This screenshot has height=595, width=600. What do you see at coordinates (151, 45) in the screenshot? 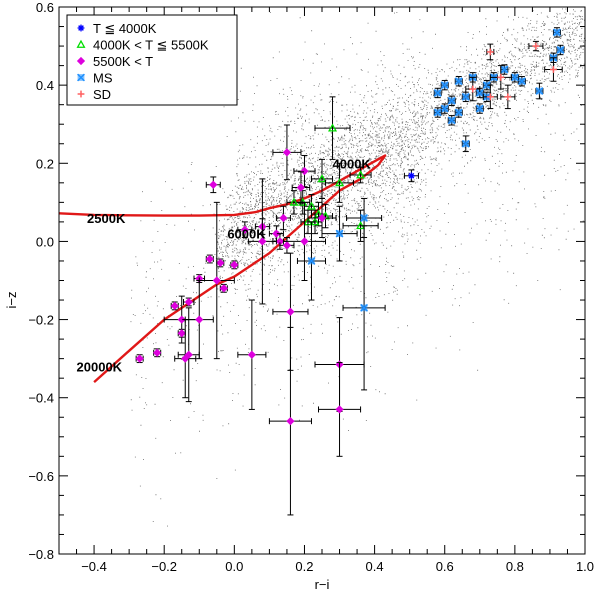
I see `legend-label: 4000K < T ≦ 5500K` at bounding box center [151, 45].